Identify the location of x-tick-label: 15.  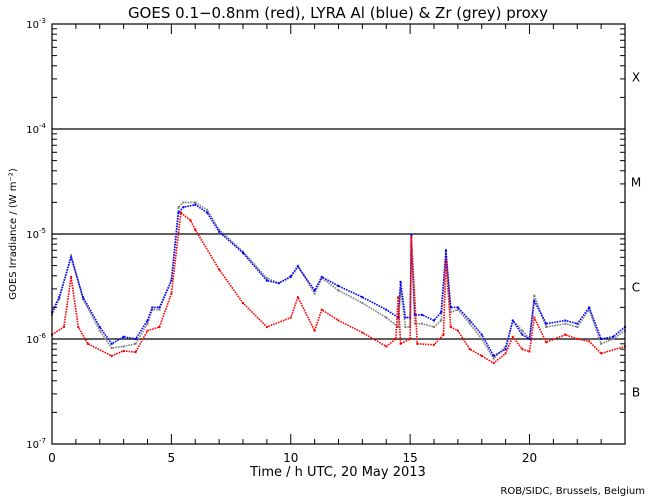
(409, 458).